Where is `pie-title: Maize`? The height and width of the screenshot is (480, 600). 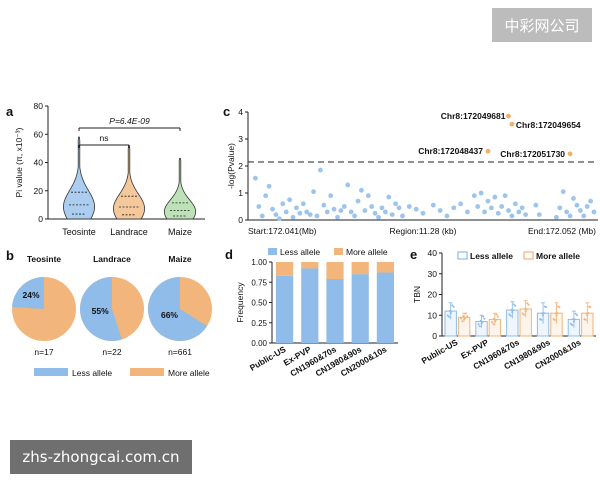
pie-title: Maize is located at coordinates (179, 259).